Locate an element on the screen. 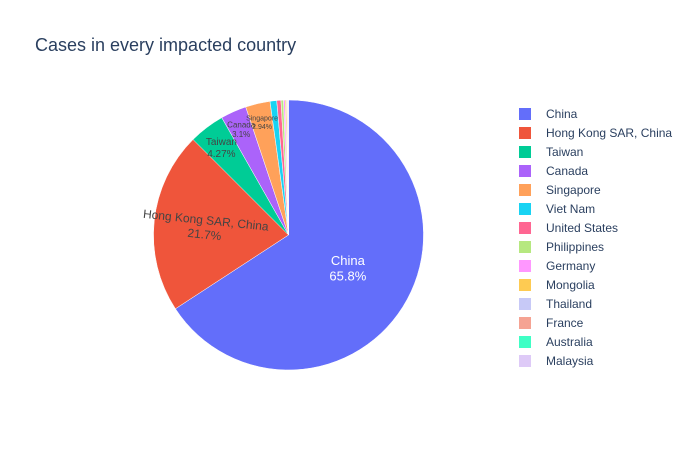 This screenshot has height=450, width=700. chart-title: Cases in every impacted country is located at coordinates (165, 45).